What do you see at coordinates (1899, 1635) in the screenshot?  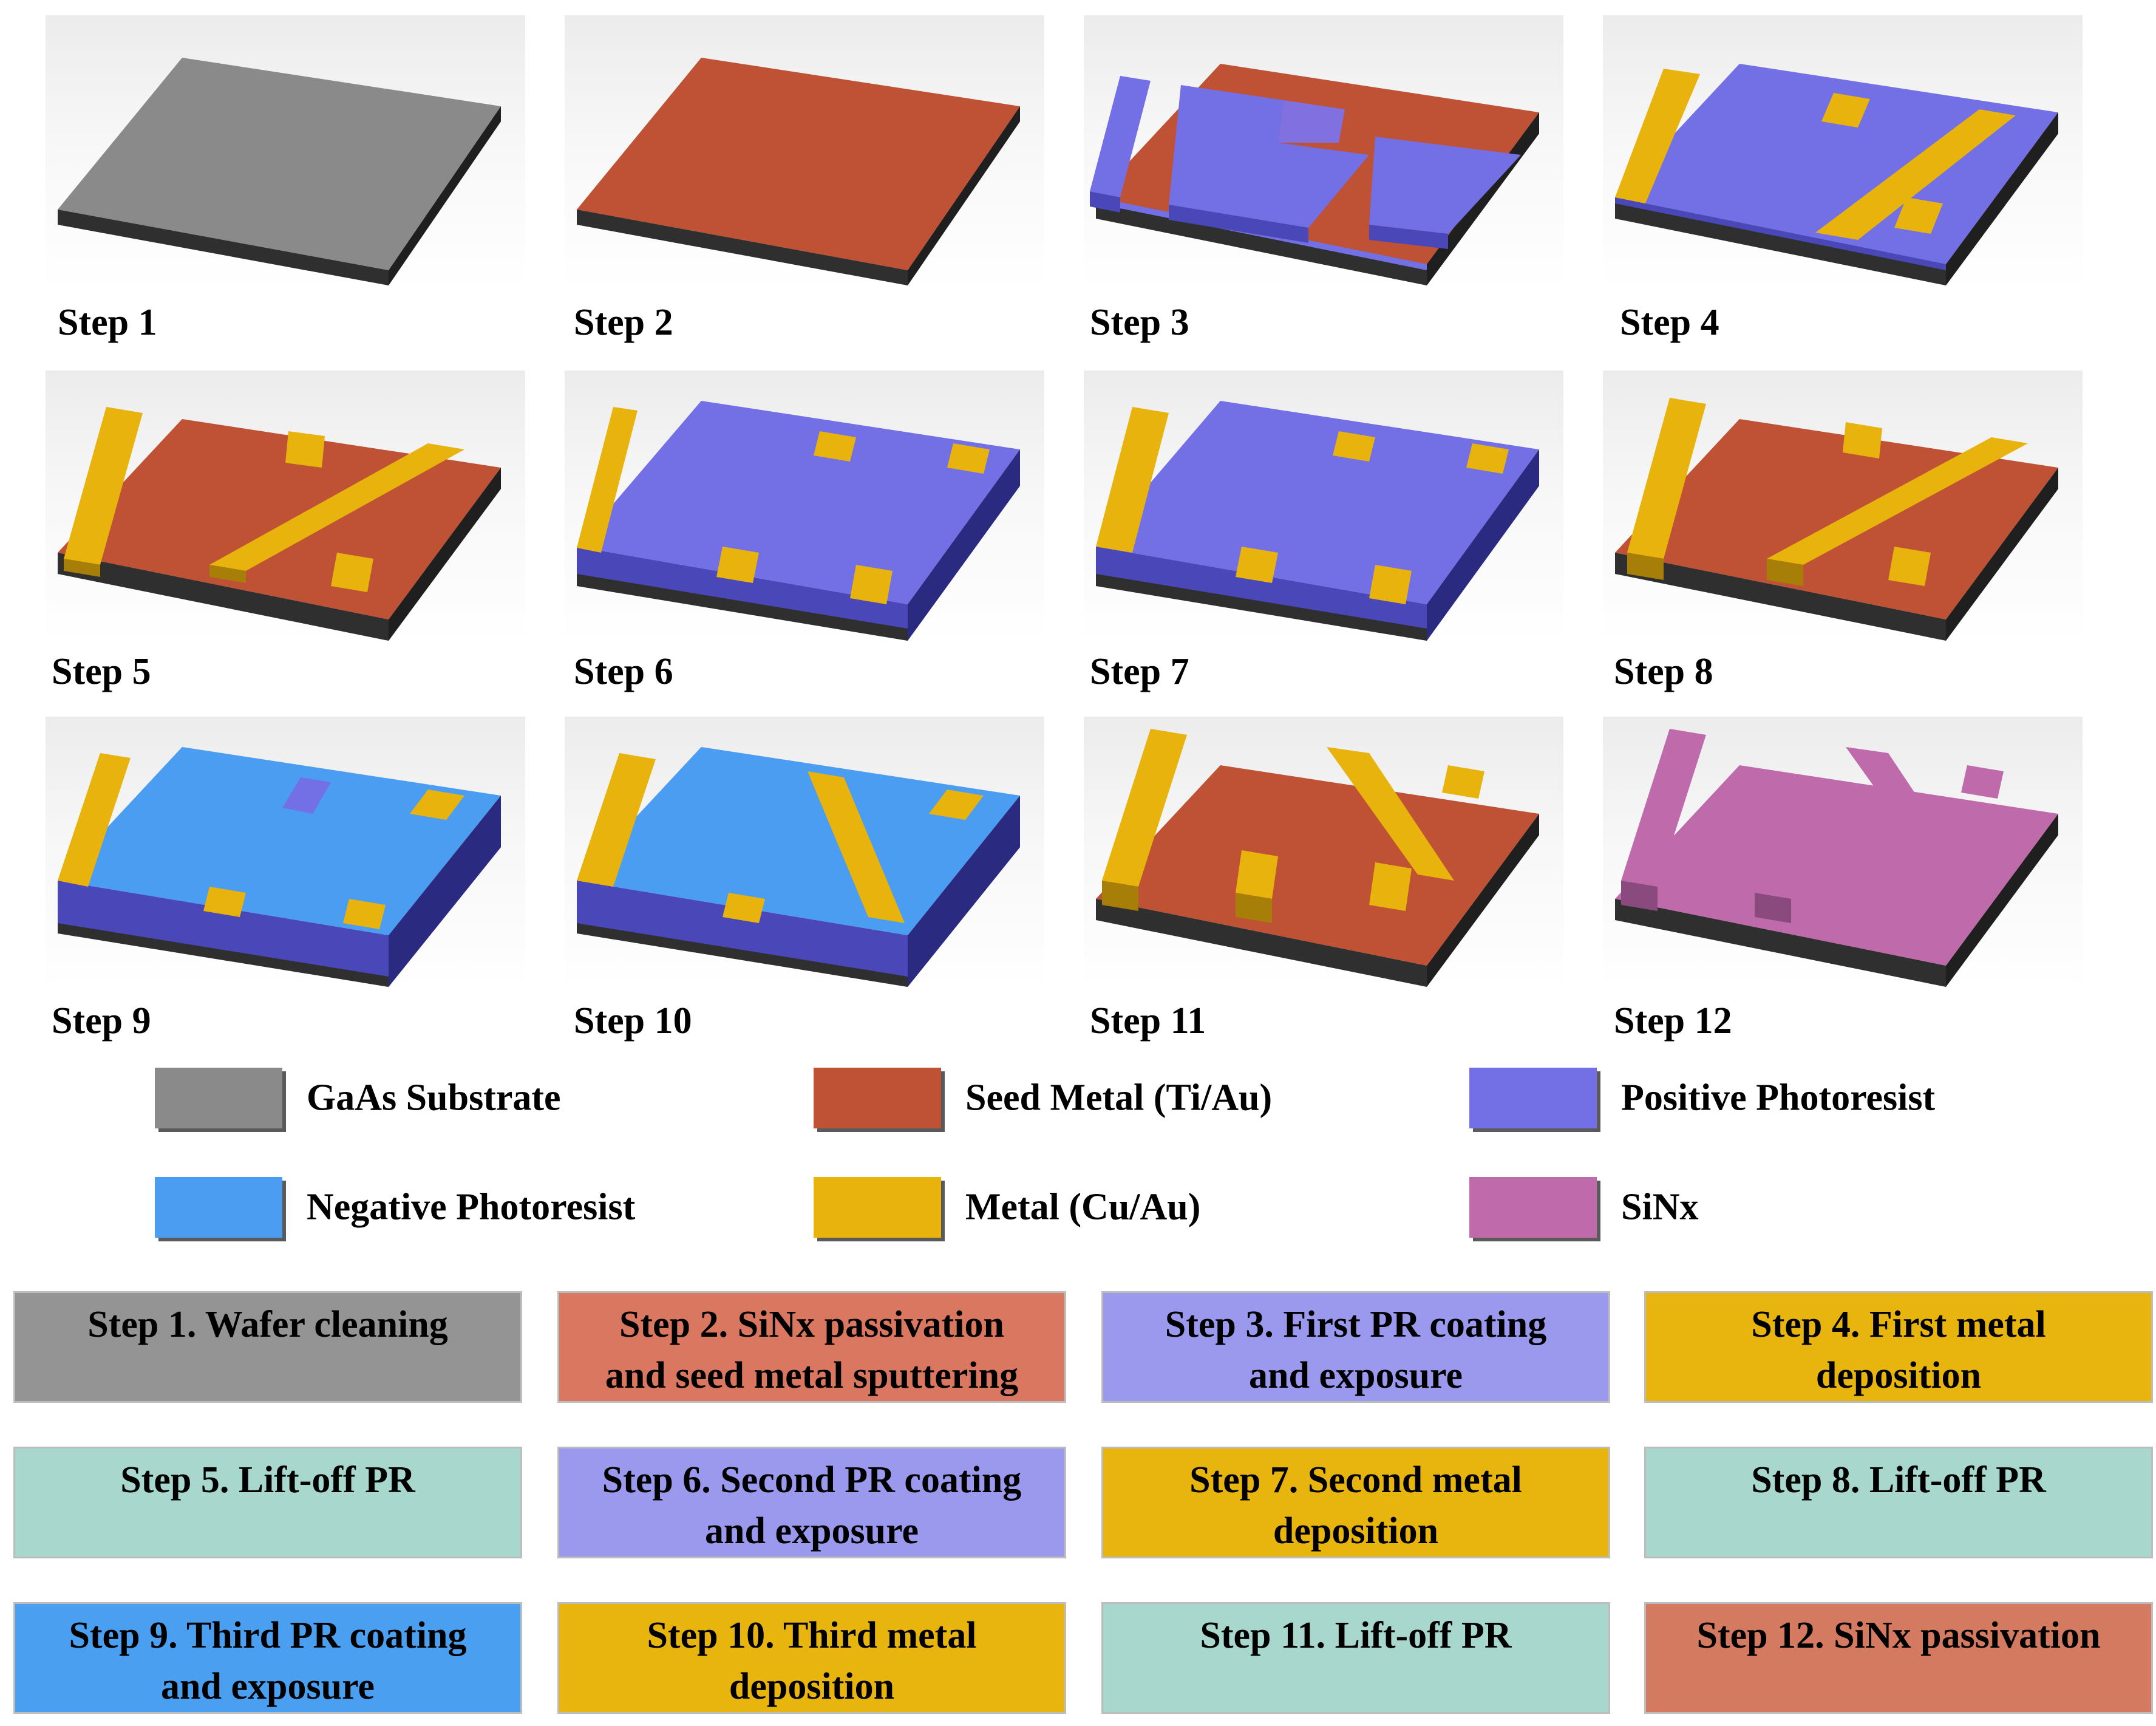 I see `description-line-1: Step 12. SiNx passivation` at bounding box center [1899, 1635].